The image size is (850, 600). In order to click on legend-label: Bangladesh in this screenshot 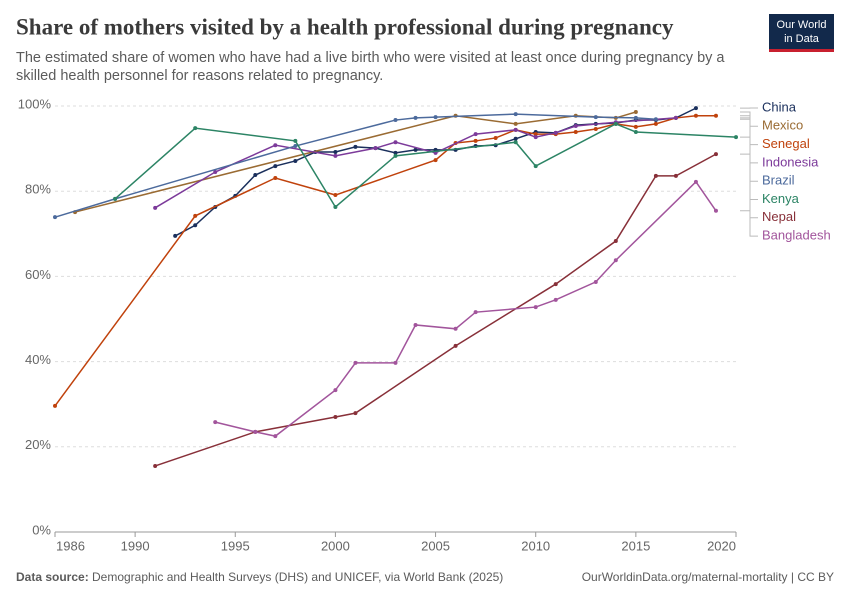, I will do `click(796, 235)`.